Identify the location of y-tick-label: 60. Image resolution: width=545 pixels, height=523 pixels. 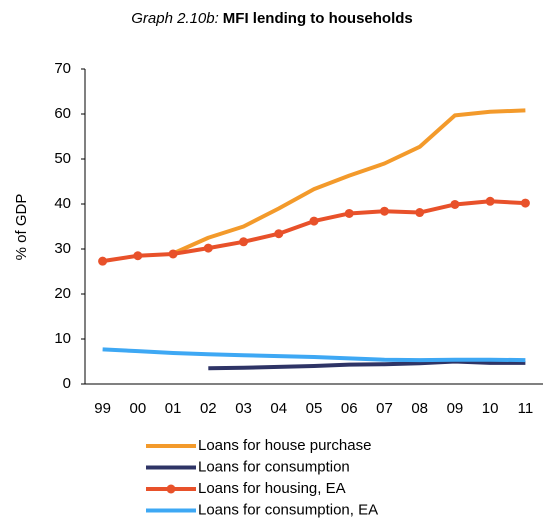
(62, 113).